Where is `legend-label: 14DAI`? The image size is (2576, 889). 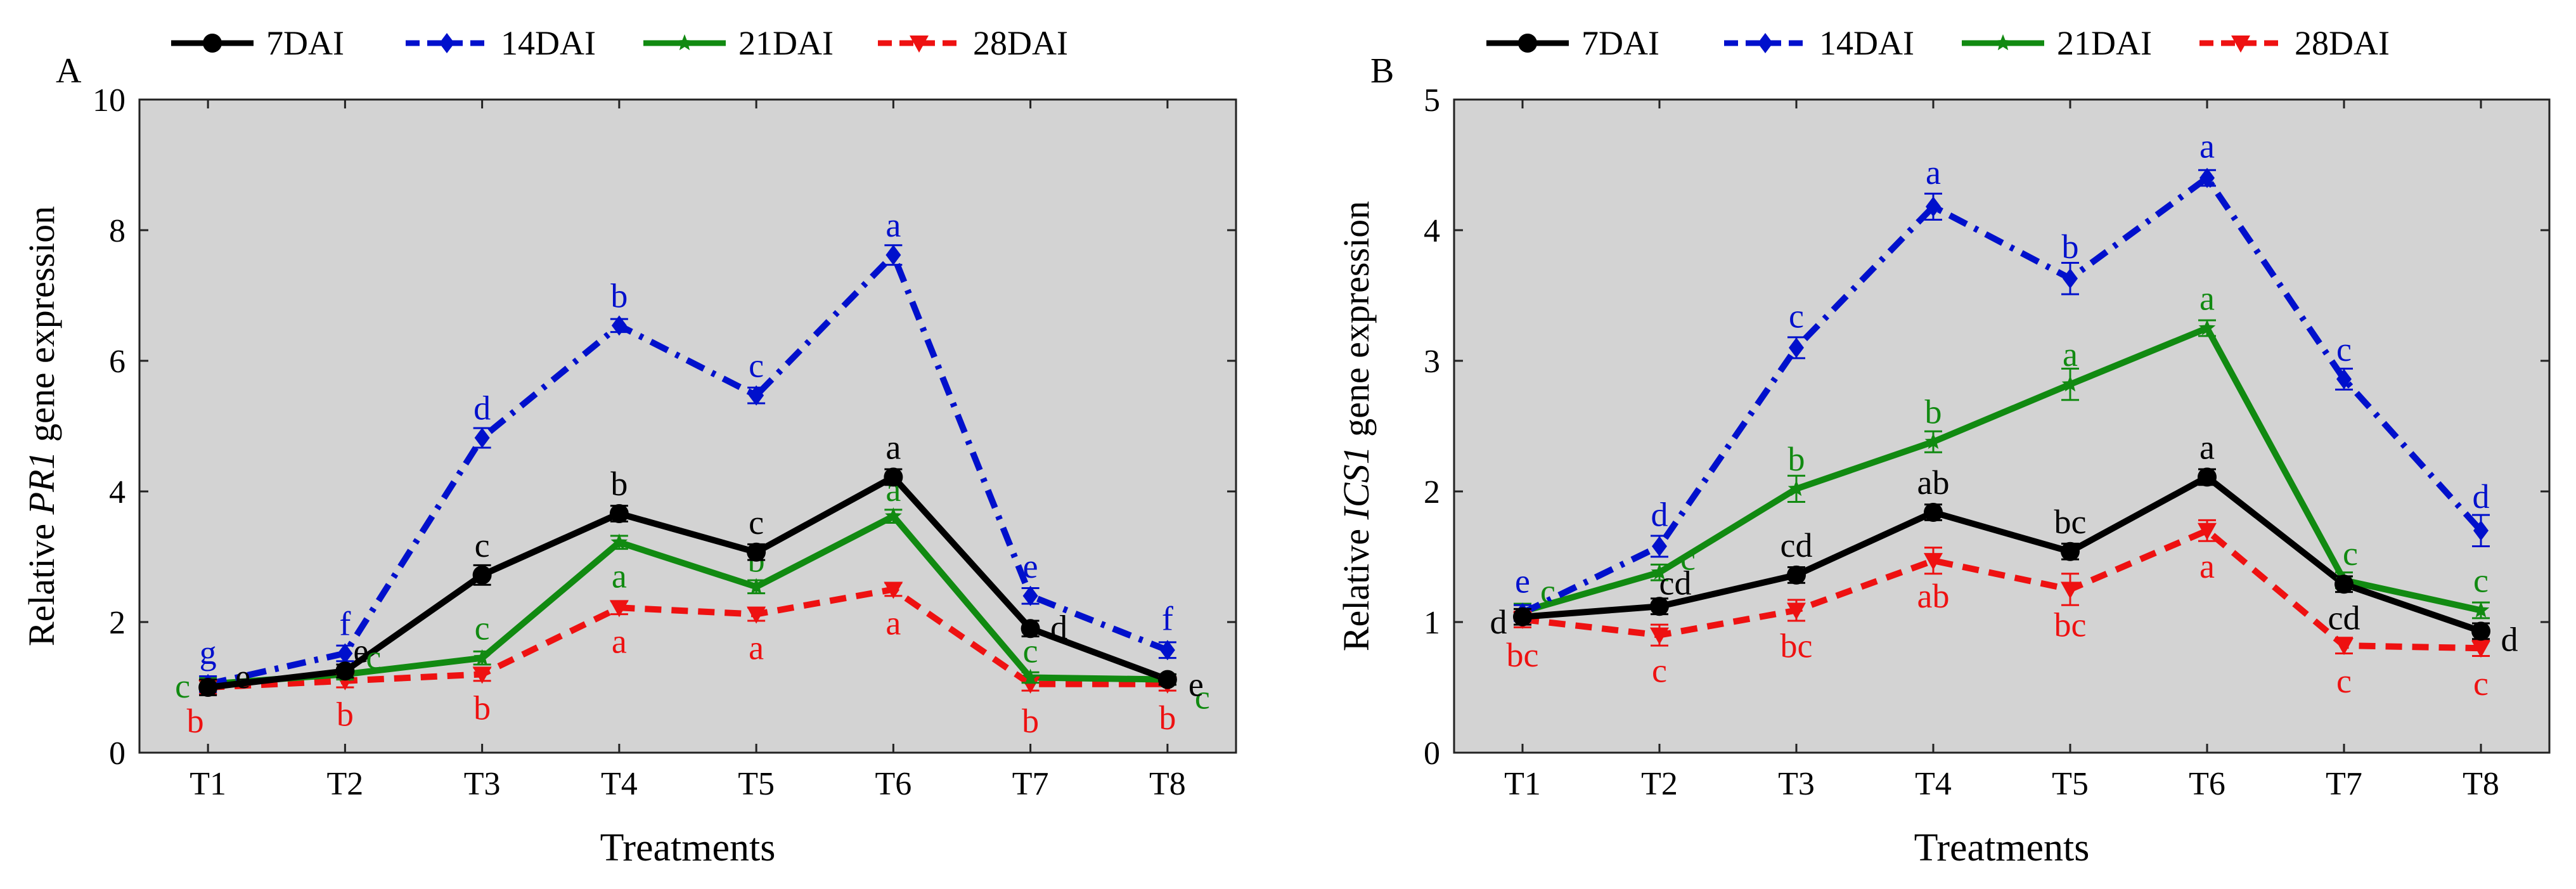
legend-label: 14DAI is located at coordinates (1867, 43).